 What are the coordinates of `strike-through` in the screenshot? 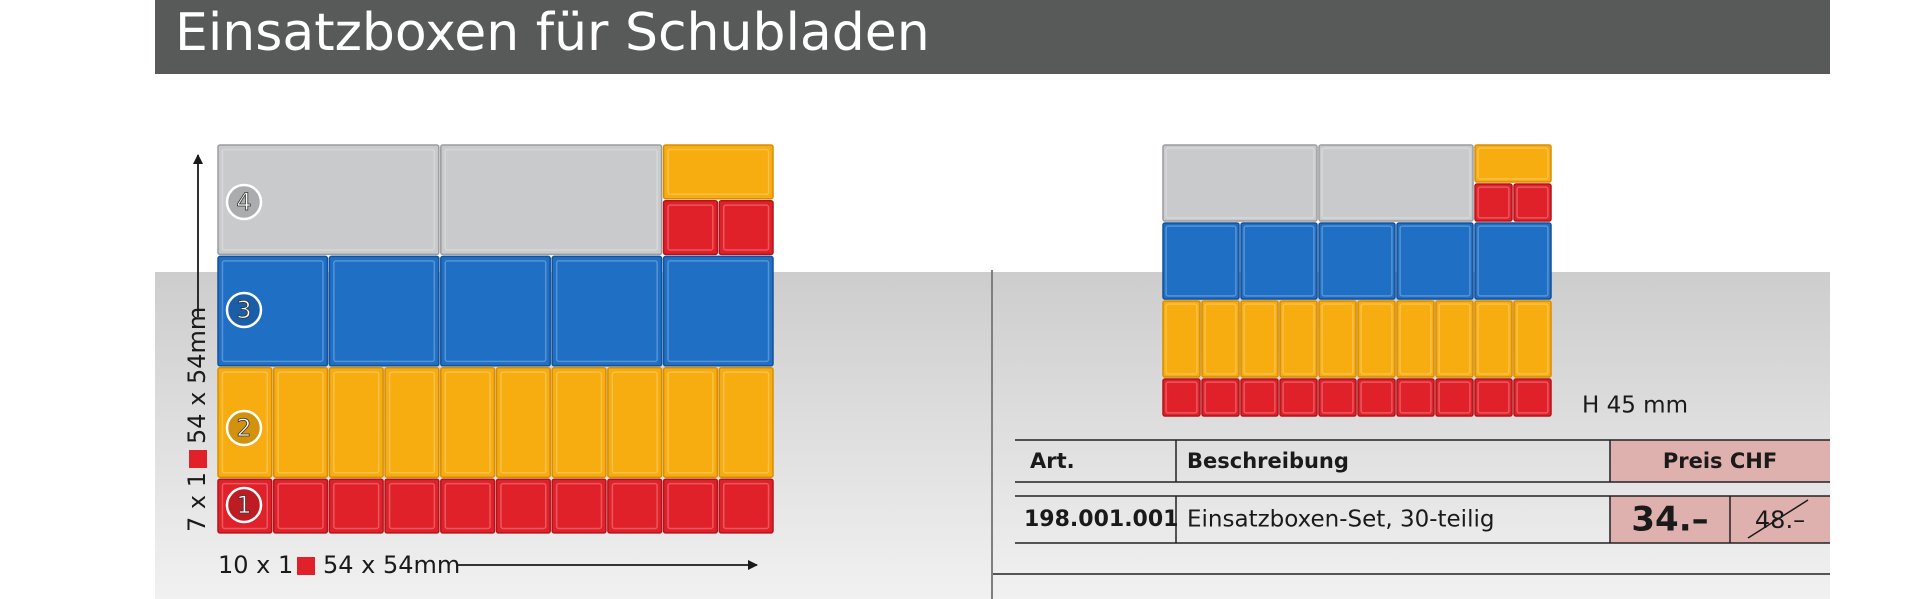 It's located at (1778, 519).